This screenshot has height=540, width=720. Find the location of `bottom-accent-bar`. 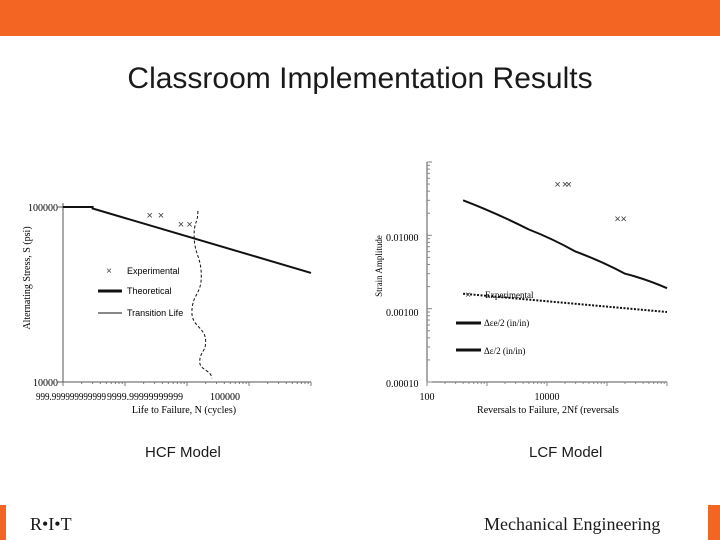

bottom-accent-bar is located at coordinates (360, 522).